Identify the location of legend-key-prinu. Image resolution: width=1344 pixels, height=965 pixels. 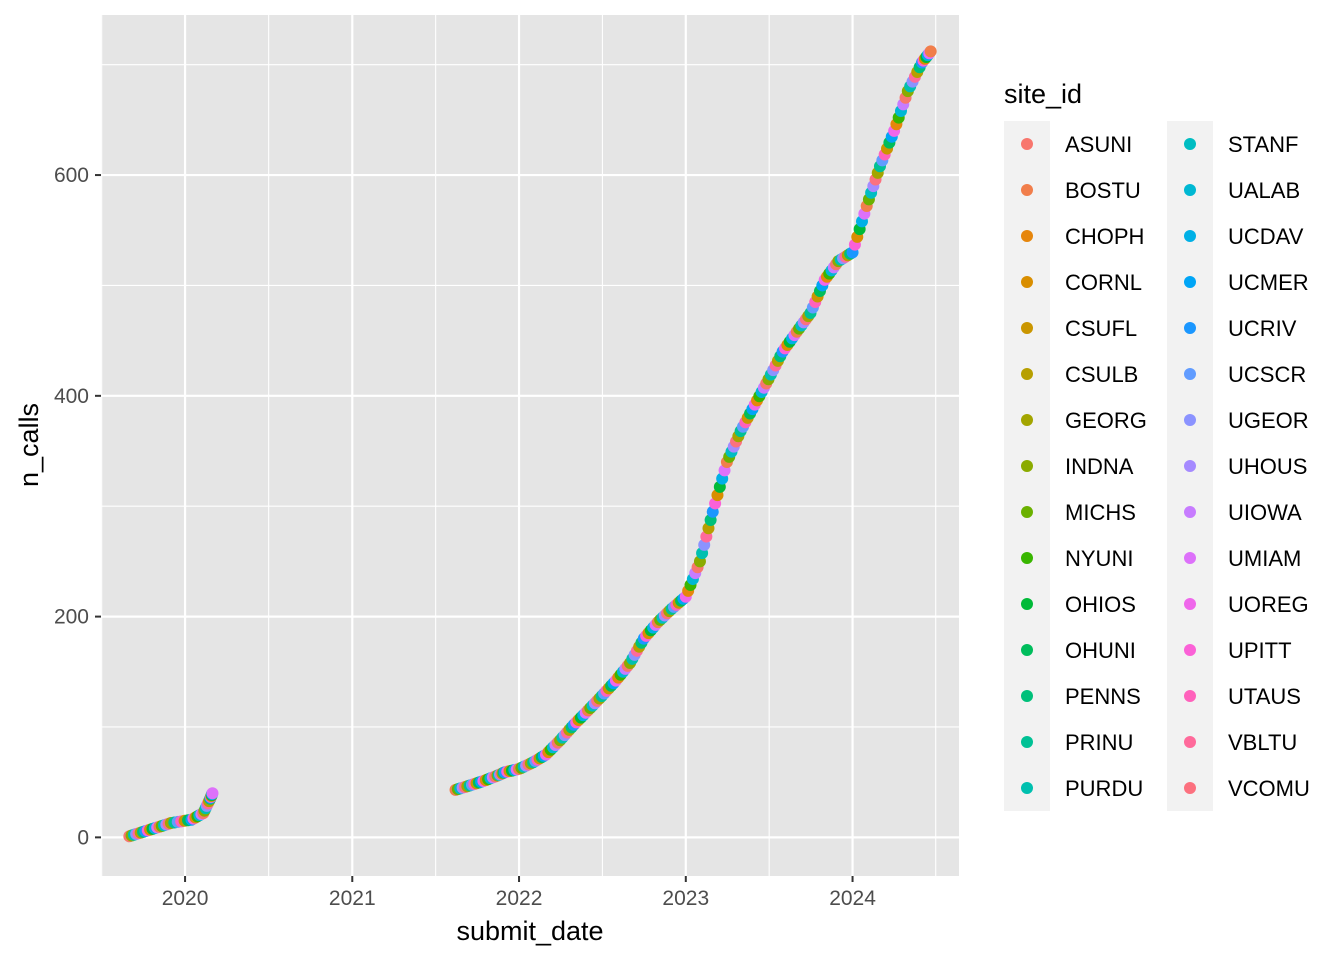
(1027, 742).